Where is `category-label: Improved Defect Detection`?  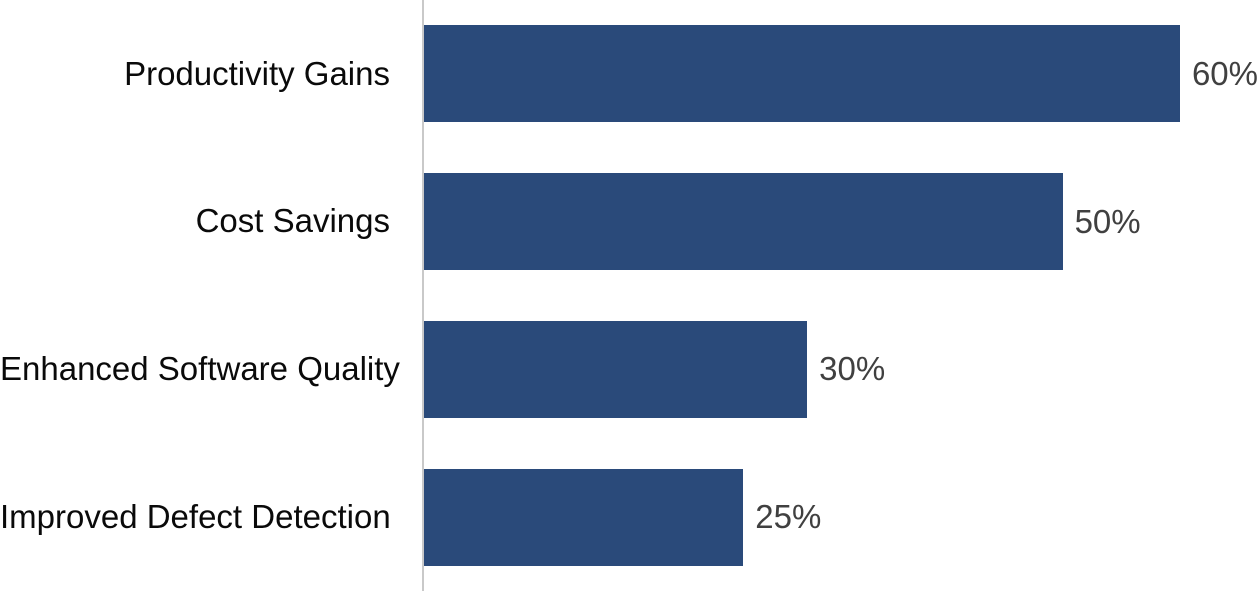 category-label: Improved Defect Detection is located at coordinates (195, 516).